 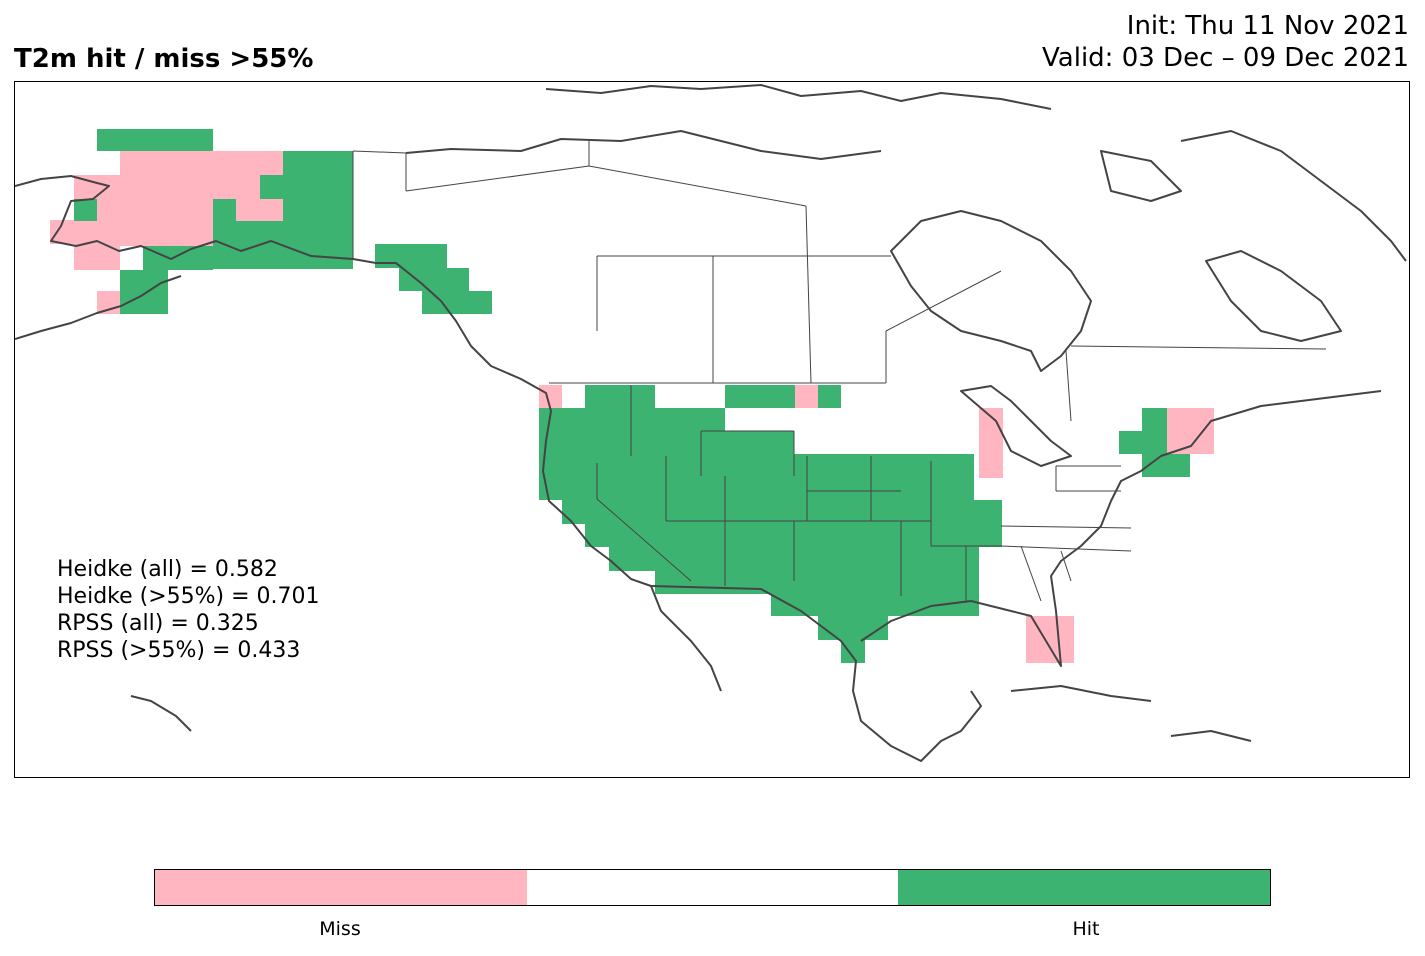 I want to click on colorbar, so click(x=712, y=887).